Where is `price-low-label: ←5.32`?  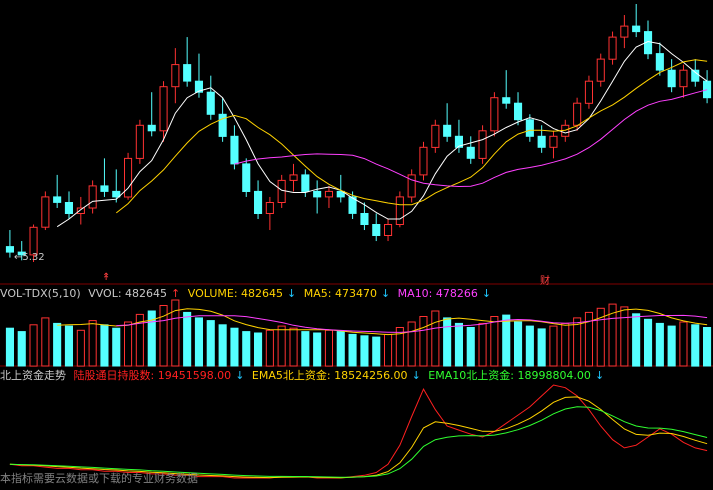
price-low-label: ←5.32 is located at coordinates (29, 257).